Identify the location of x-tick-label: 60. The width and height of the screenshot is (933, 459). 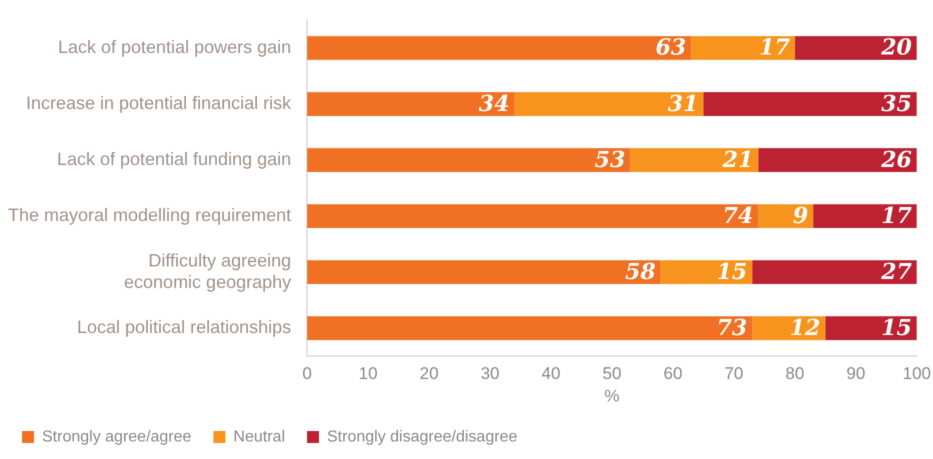
(672, 374).